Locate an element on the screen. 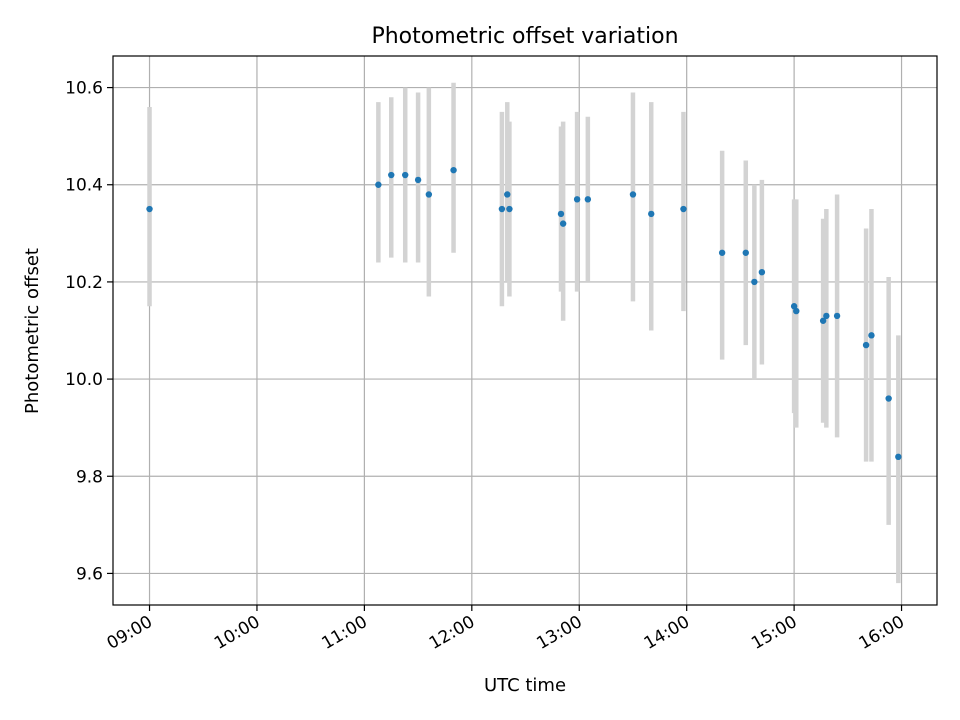  x-tick-label: 15:00 is located at coordinates (774, 633).